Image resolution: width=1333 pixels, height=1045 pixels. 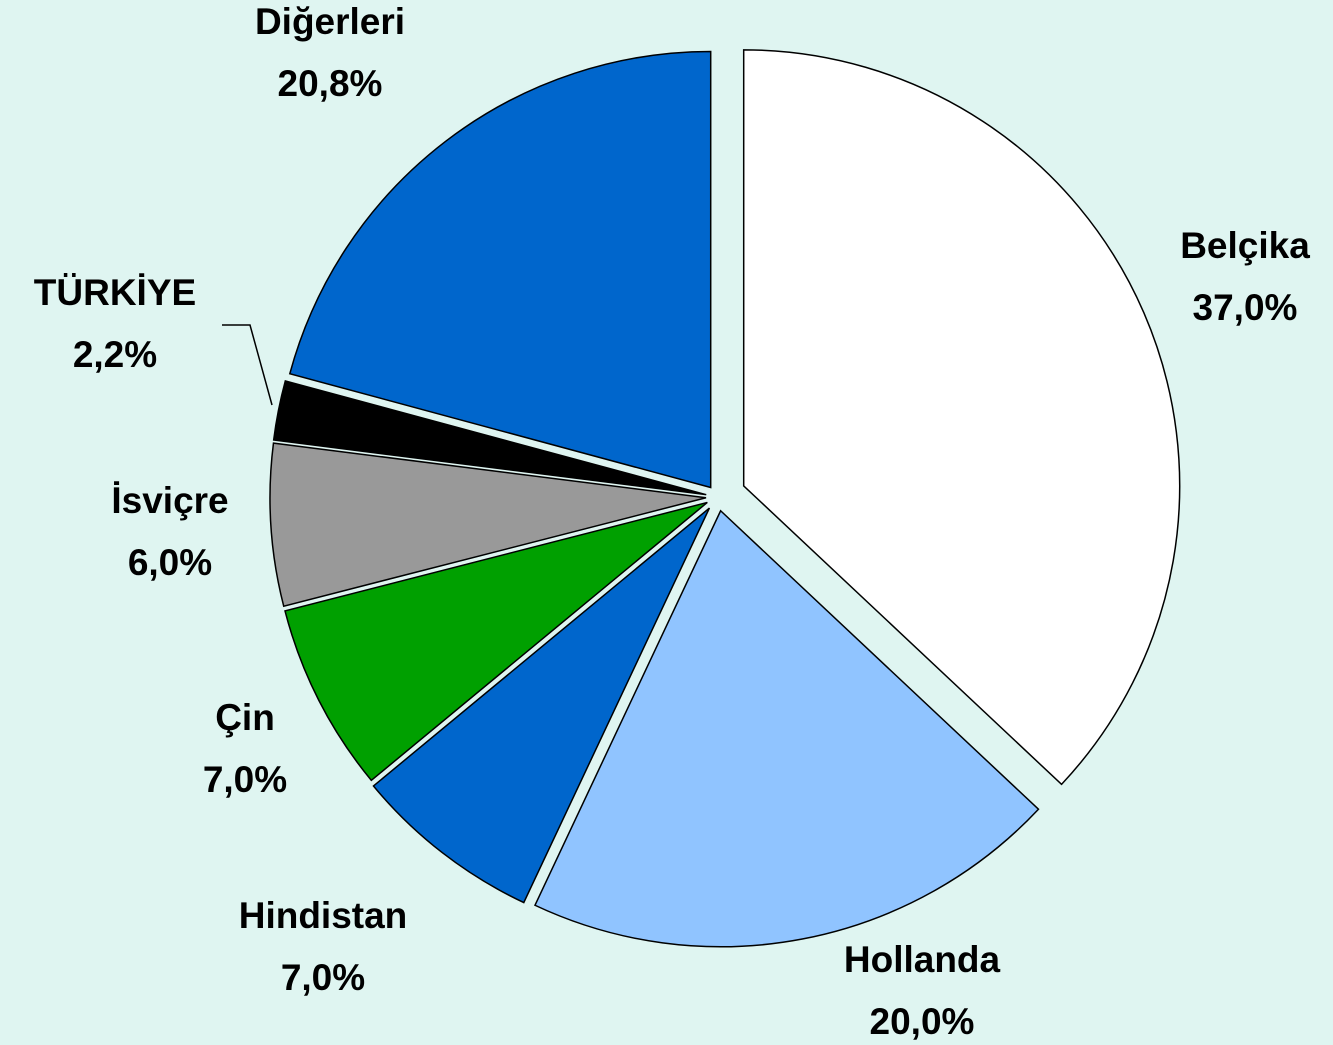 I want to click on slice-label: İsviçre, so click(x=169, y=500).